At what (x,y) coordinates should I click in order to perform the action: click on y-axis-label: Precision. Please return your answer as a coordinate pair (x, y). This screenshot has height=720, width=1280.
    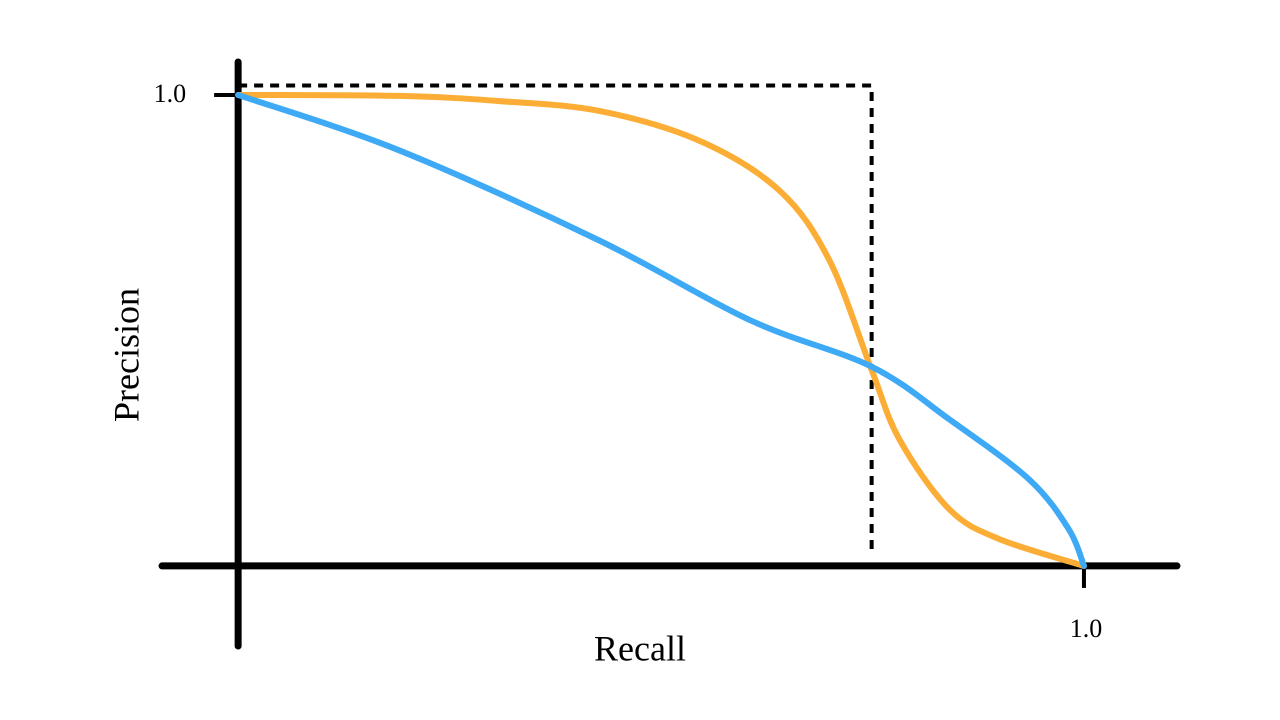
    Looking at the image, I should click on (126, 355).